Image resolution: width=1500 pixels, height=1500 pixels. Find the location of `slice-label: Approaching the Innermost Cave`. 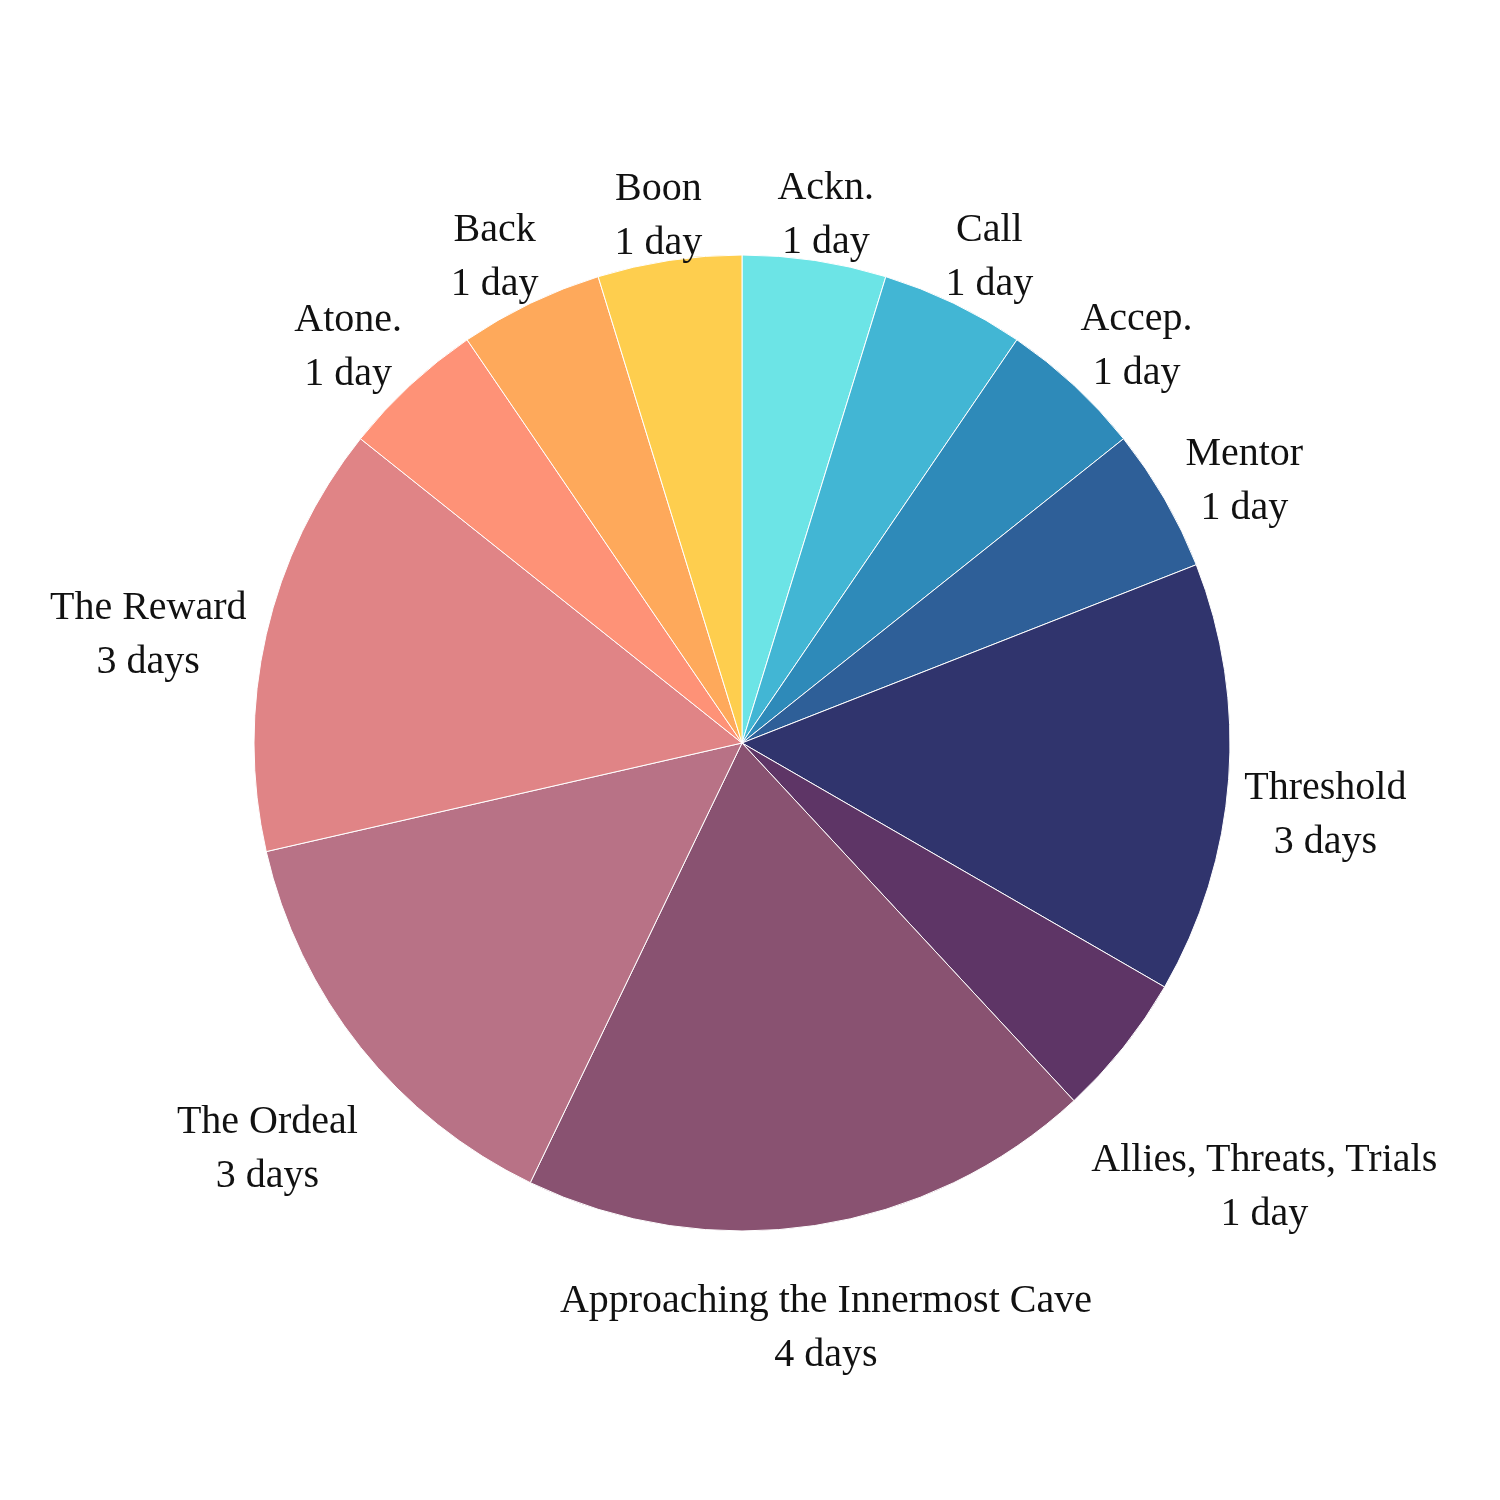

slice-label: Approaching the Innermost Cave is located at coordinates (825, 1298).